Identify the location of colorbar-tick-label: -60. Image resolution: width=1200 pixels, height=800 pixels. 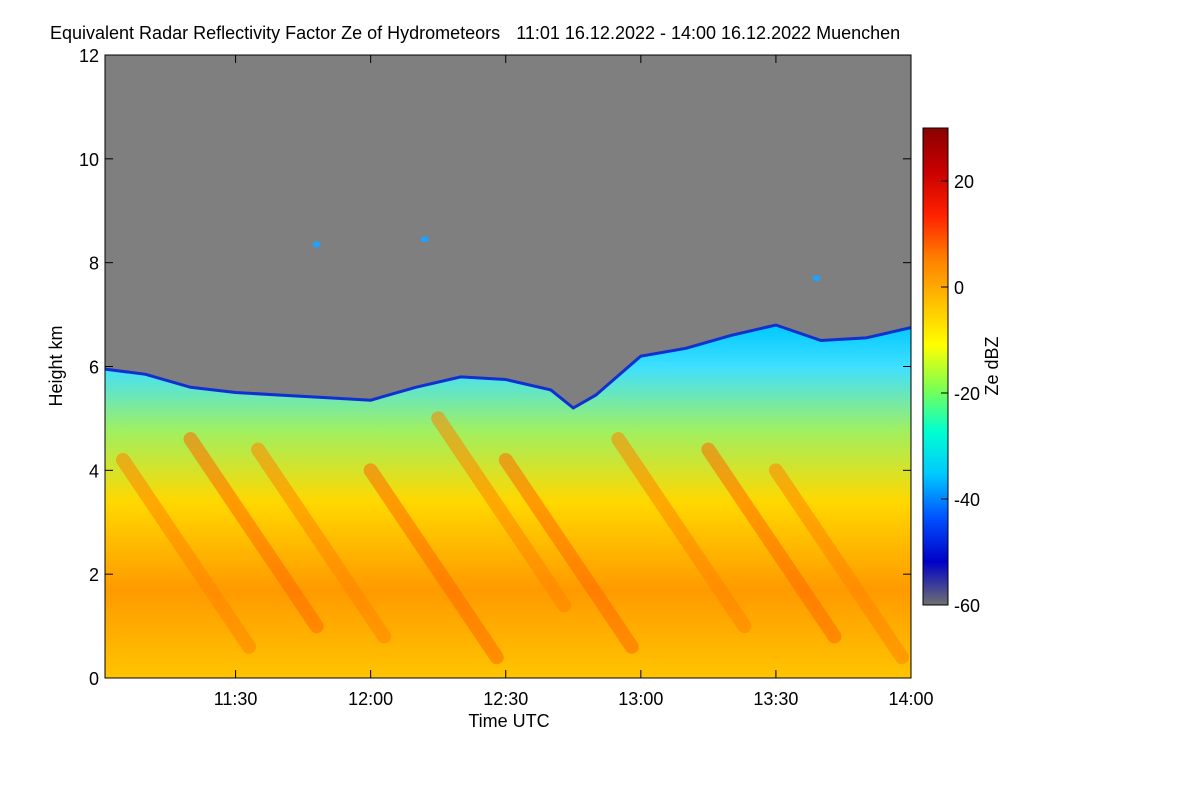
(967, 606).